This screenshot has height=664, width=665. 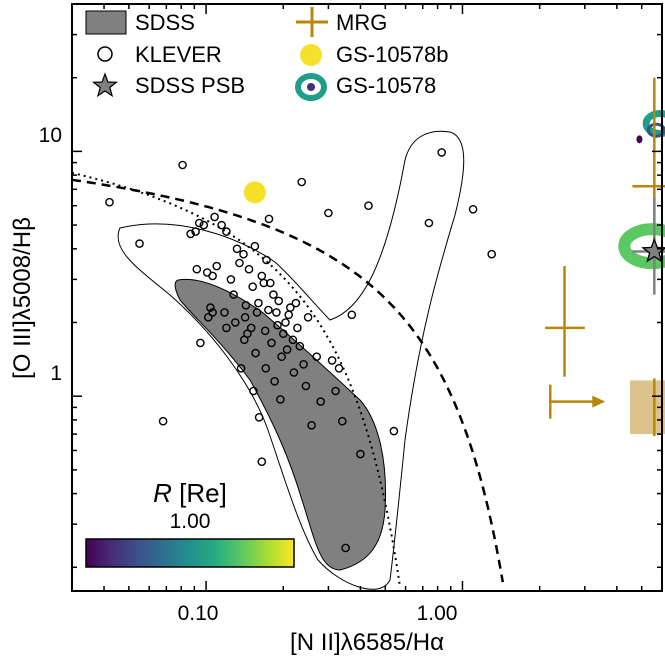 What do you see at coordinates (198, 613) in the screenshot?
I see `x-tick-label-0-10: 0.10` at bounding box center [198, 613].